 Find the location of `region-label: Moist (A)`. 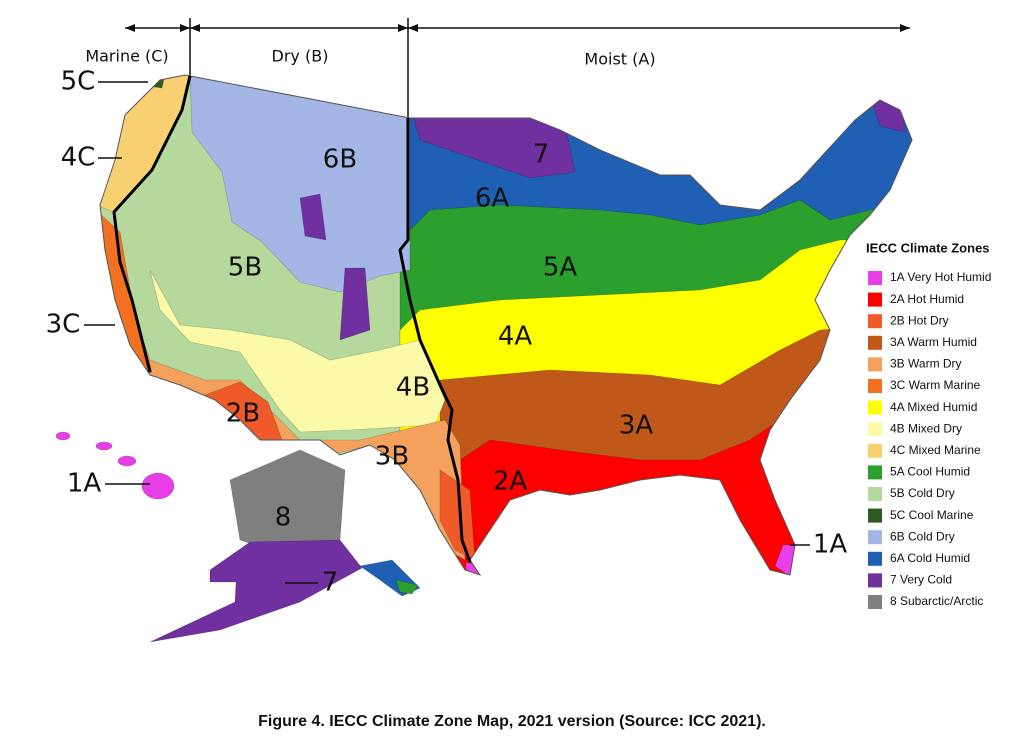

region-label: Moist (A) is located at coordinates (619, 59).